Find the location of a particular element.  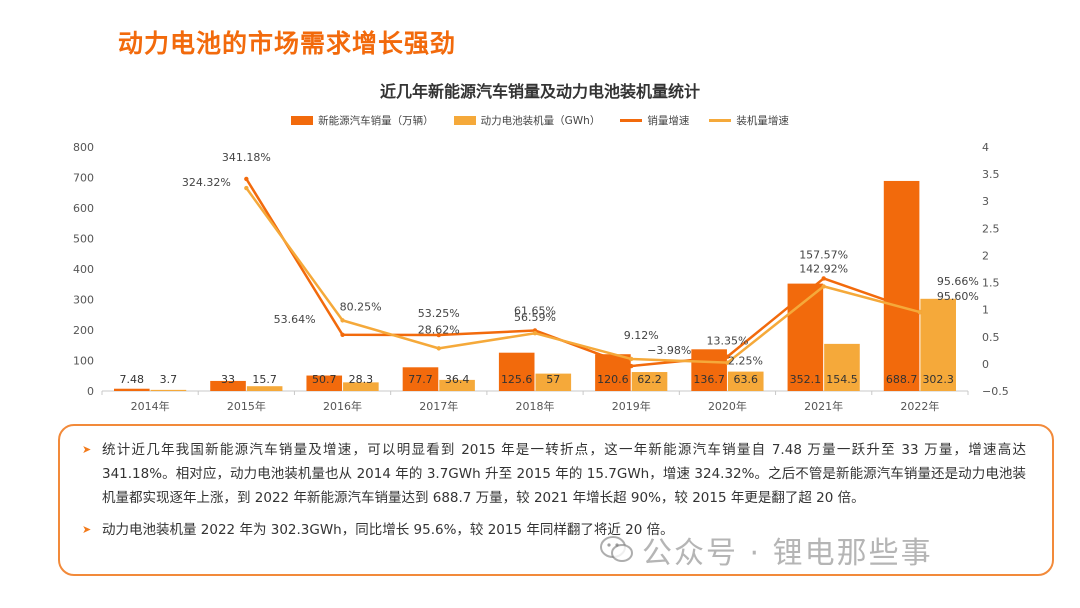

battery-growth-value-label: 28.62% is located at coordinates (439, 329).